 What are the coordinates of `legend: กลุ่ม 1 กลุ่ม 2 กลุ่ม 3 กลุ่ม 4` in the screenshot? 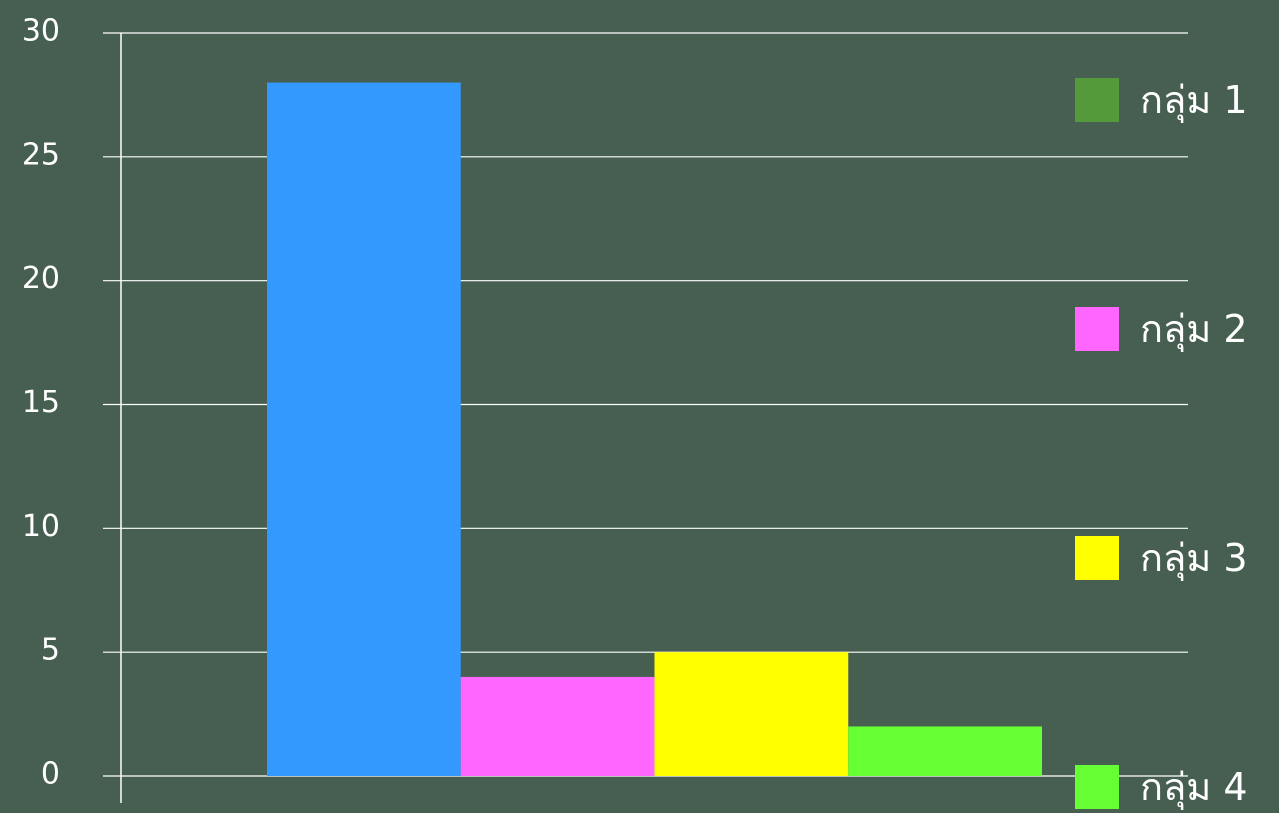 It's located at (1161, 444).